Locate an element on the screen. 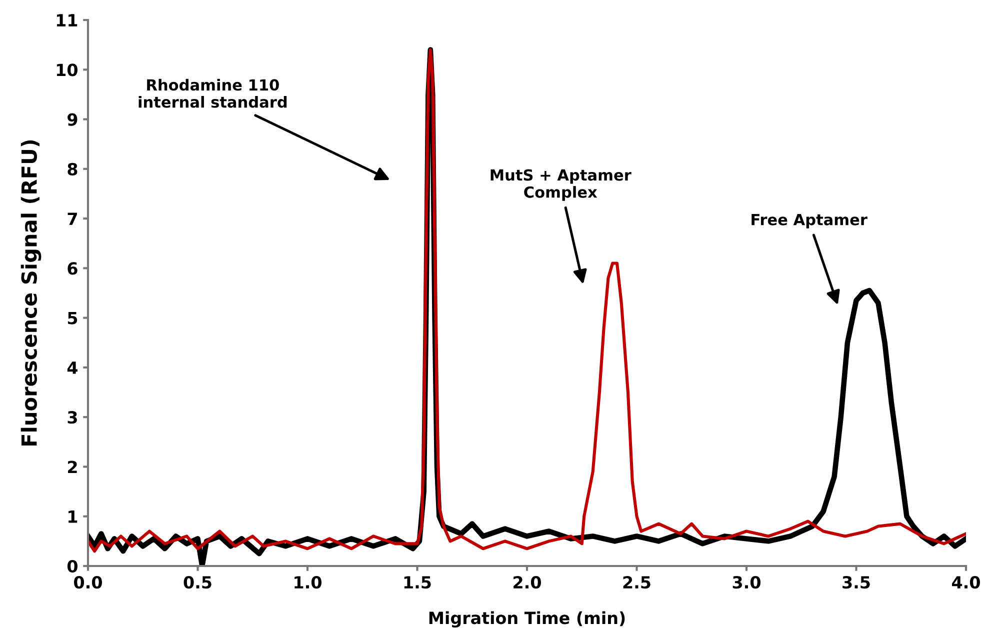 The height and width of the screenshot is (641, 984). x-tick-label: 0.5 is located at coordinates (198, 582).